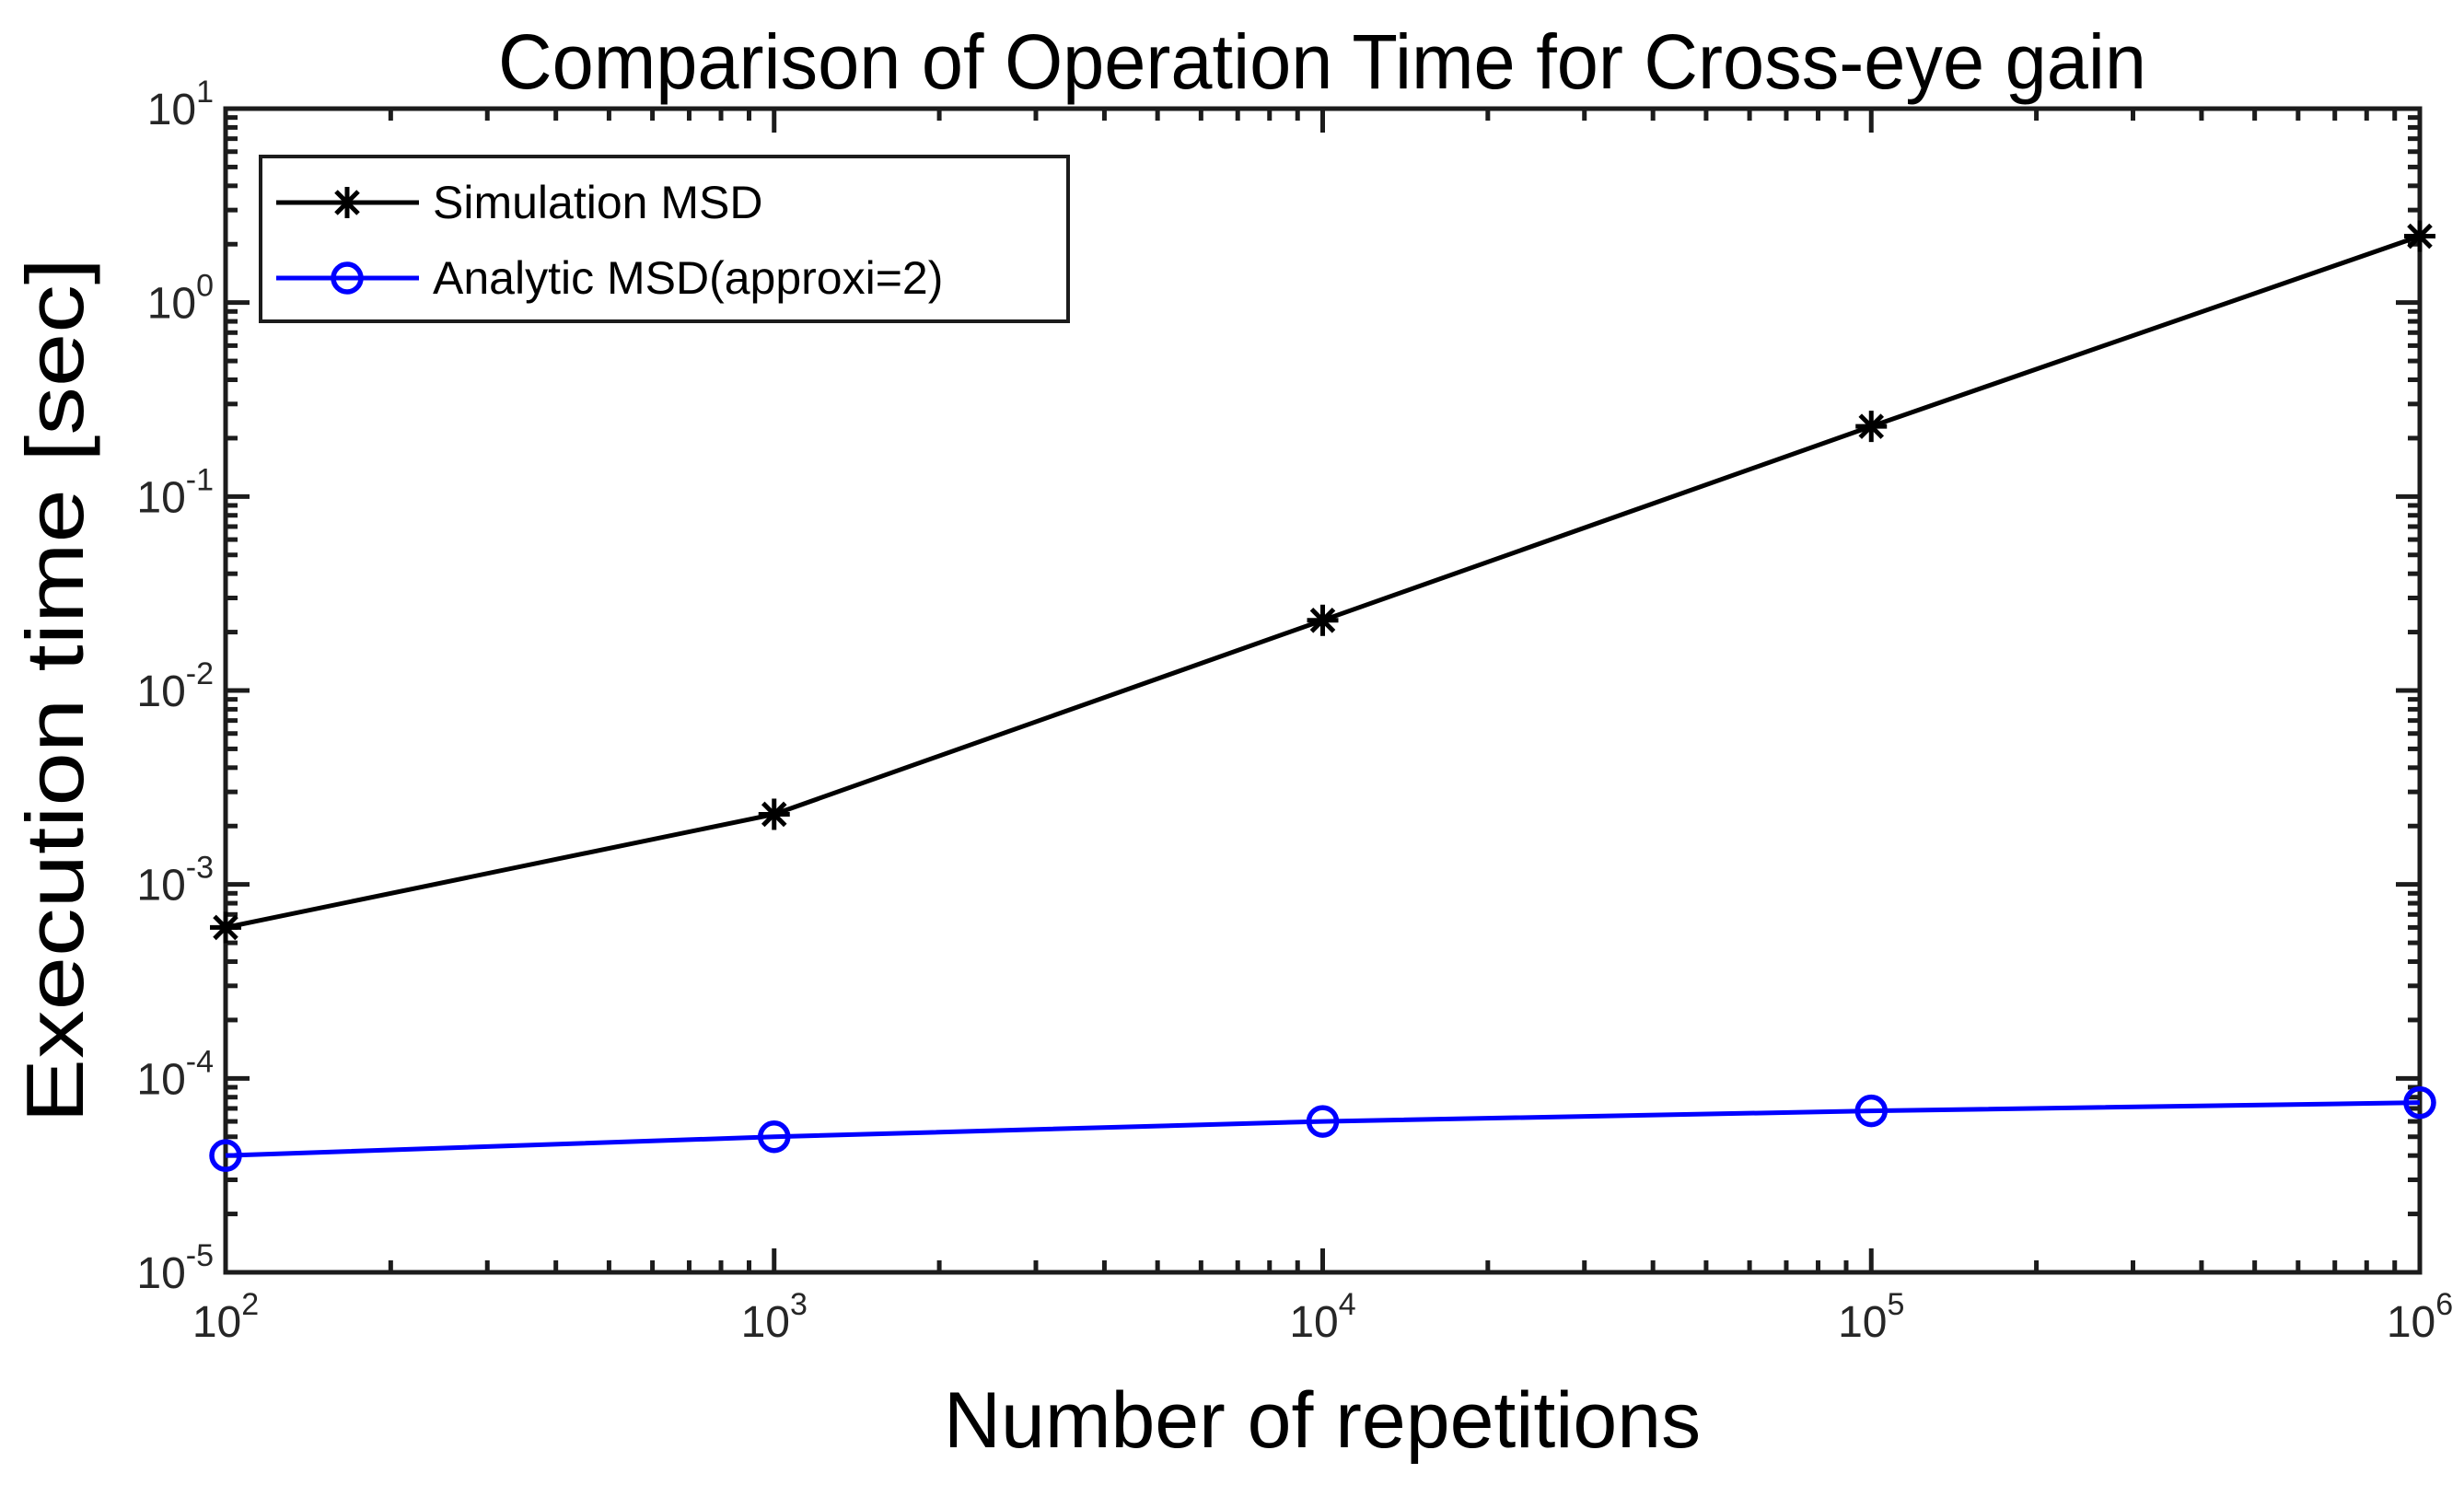 This screenshot has height=1485, width=2464. I want to click on tick-label: 10⁵, so click(1871, 1317).